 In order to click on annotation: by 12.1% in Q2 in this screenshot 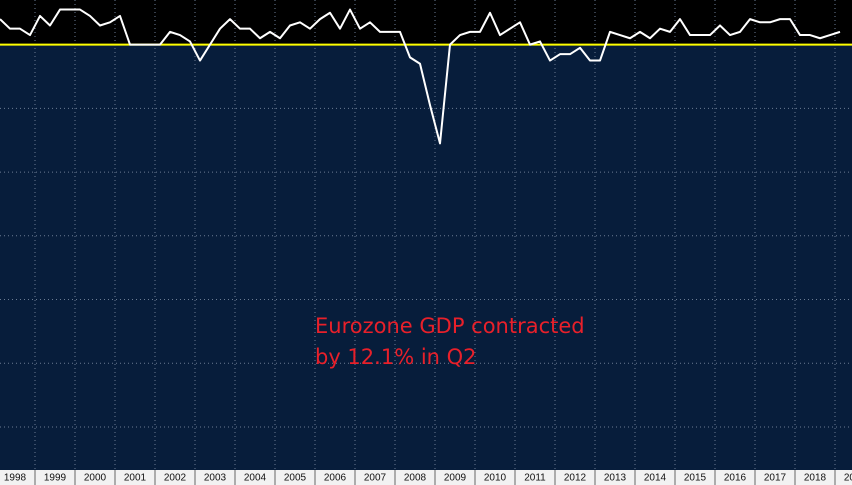, I will do `click(396, 357)`.